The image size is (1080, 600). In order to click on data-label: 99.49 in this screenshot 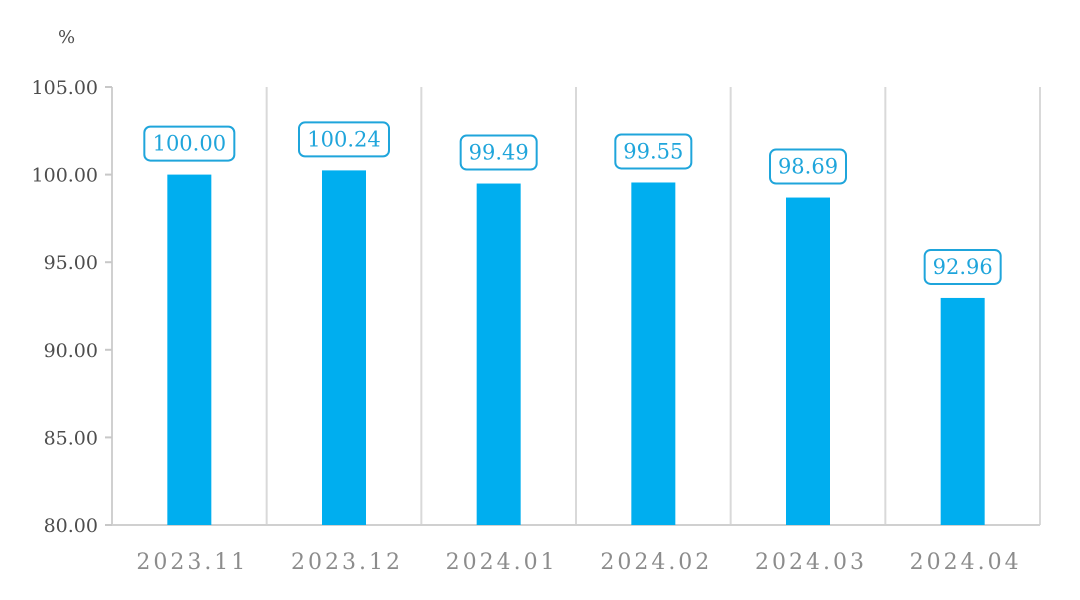, I will do `click(499, 153)`.